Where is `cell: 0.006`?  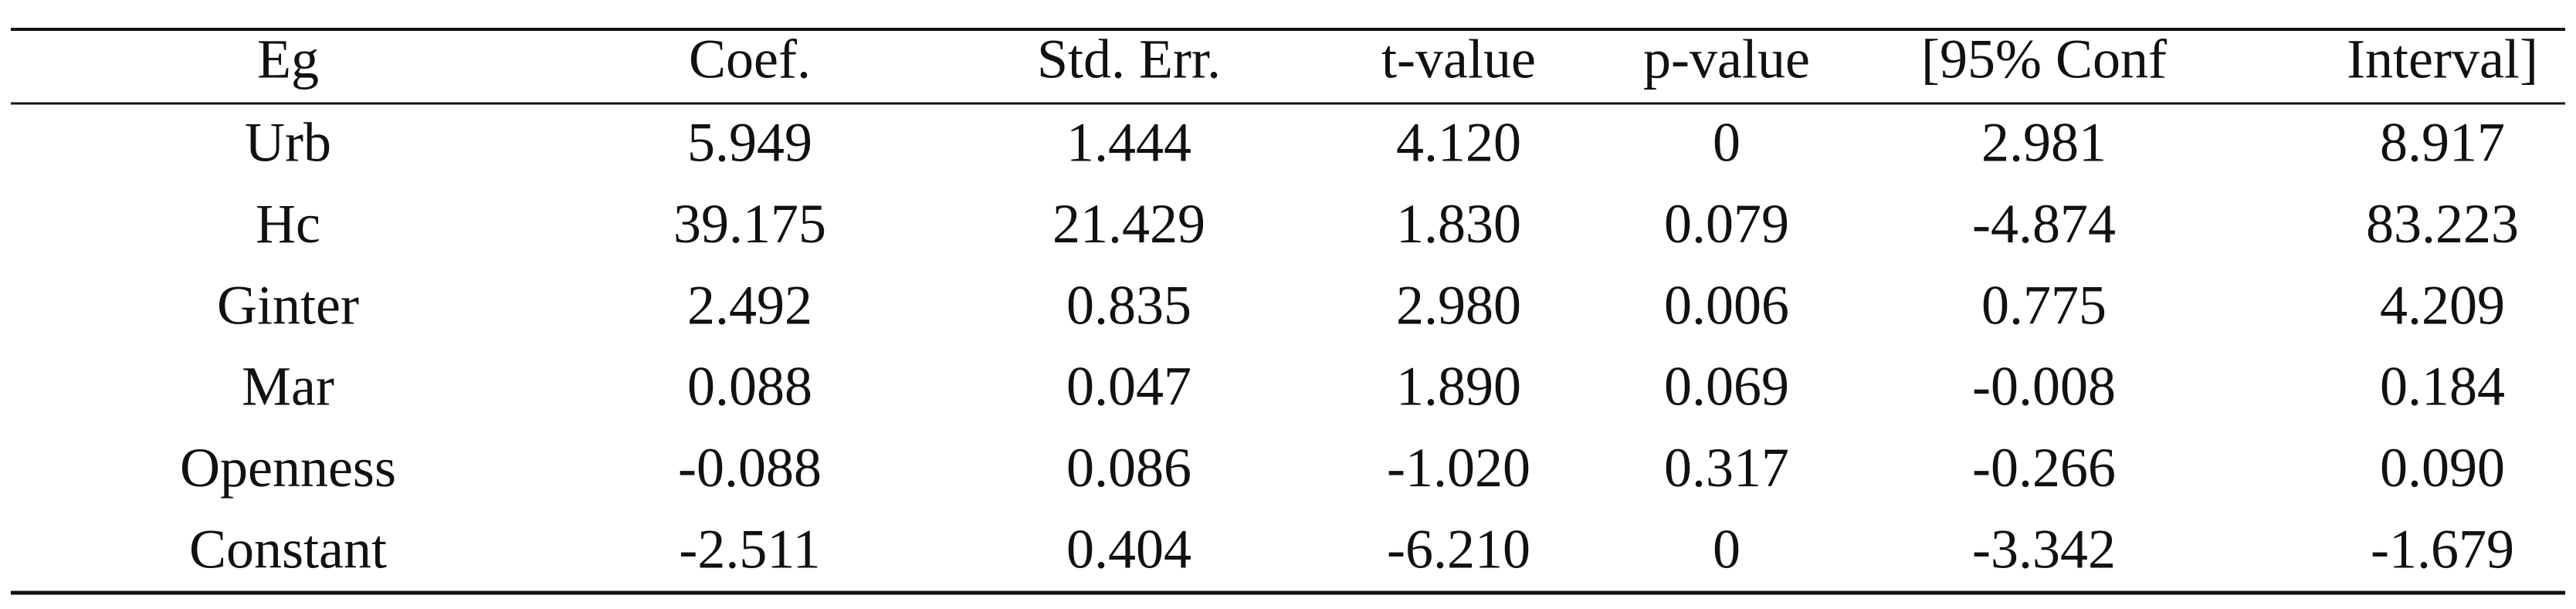 cell: 0.006 is located at coordinates (1726, 305).